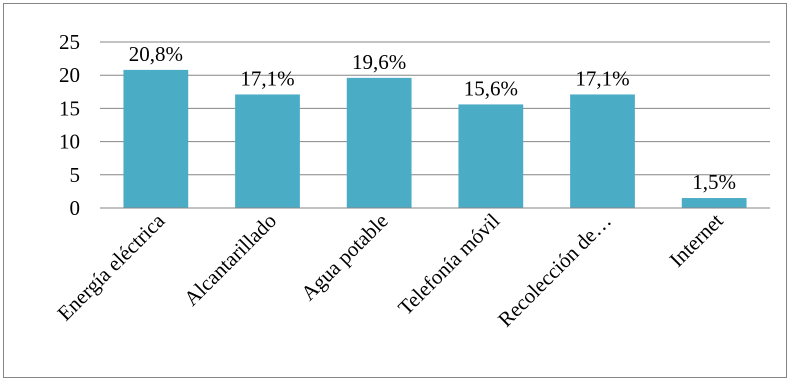 The width and height of the screenshot is (790, 381). What do you see at coordinates (714, 182) in the screenshot?
I see `data-label: 1,5%` at bounding box center [714, 182].